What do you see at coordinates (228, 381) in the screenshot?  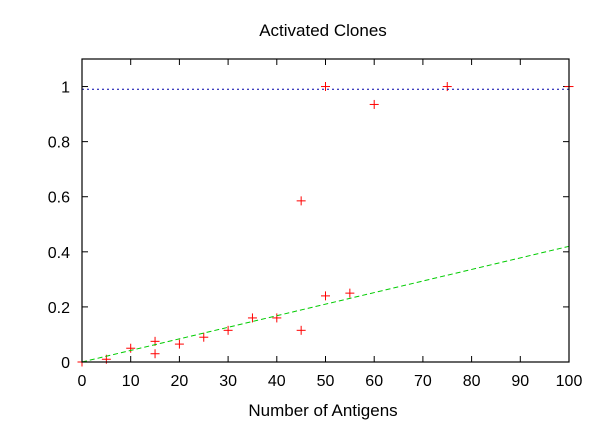 I see `x-tick-label: 30` at bounding box center [228, 381].